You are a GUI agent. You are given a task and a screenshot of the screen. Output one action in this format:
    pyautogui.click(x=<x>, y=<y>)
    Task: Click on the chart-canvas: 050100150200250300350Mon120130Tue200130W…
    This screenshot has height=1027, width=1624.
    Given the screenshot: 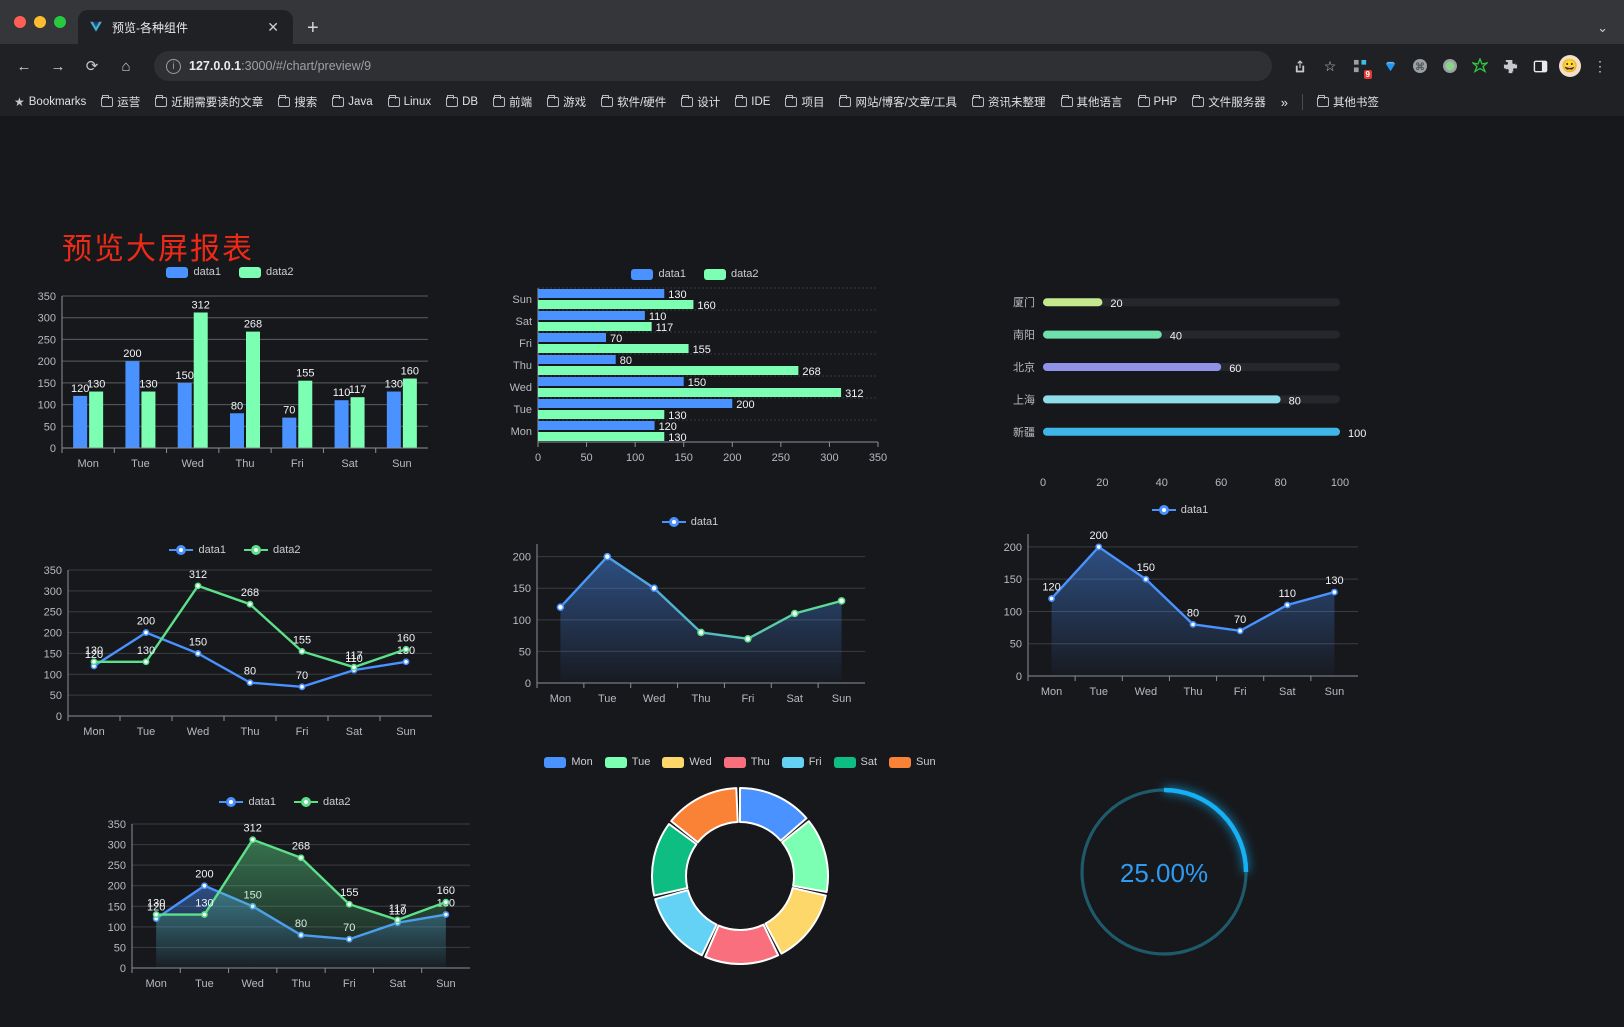 What is the action you would take?
    pyautogui.click(x=233, y=380)
    